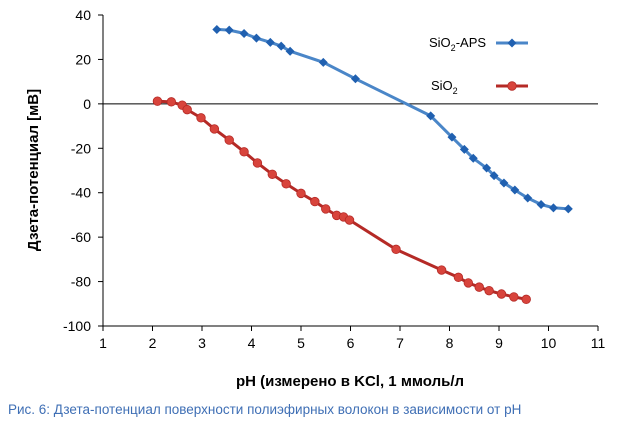  I want to click on y-tick-label: 20, so click(83, 59).